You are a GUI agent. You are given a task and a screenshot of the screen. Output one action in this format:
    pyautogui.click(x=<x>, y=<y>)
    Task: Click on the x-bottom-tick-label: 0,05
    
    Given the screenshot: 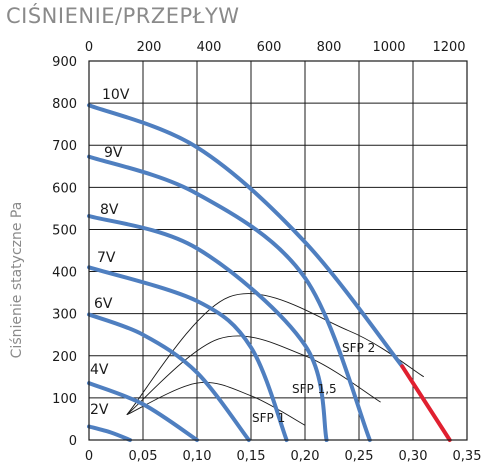 What is the action you would take?
    pyautogui.click(x=143, y=456)
    